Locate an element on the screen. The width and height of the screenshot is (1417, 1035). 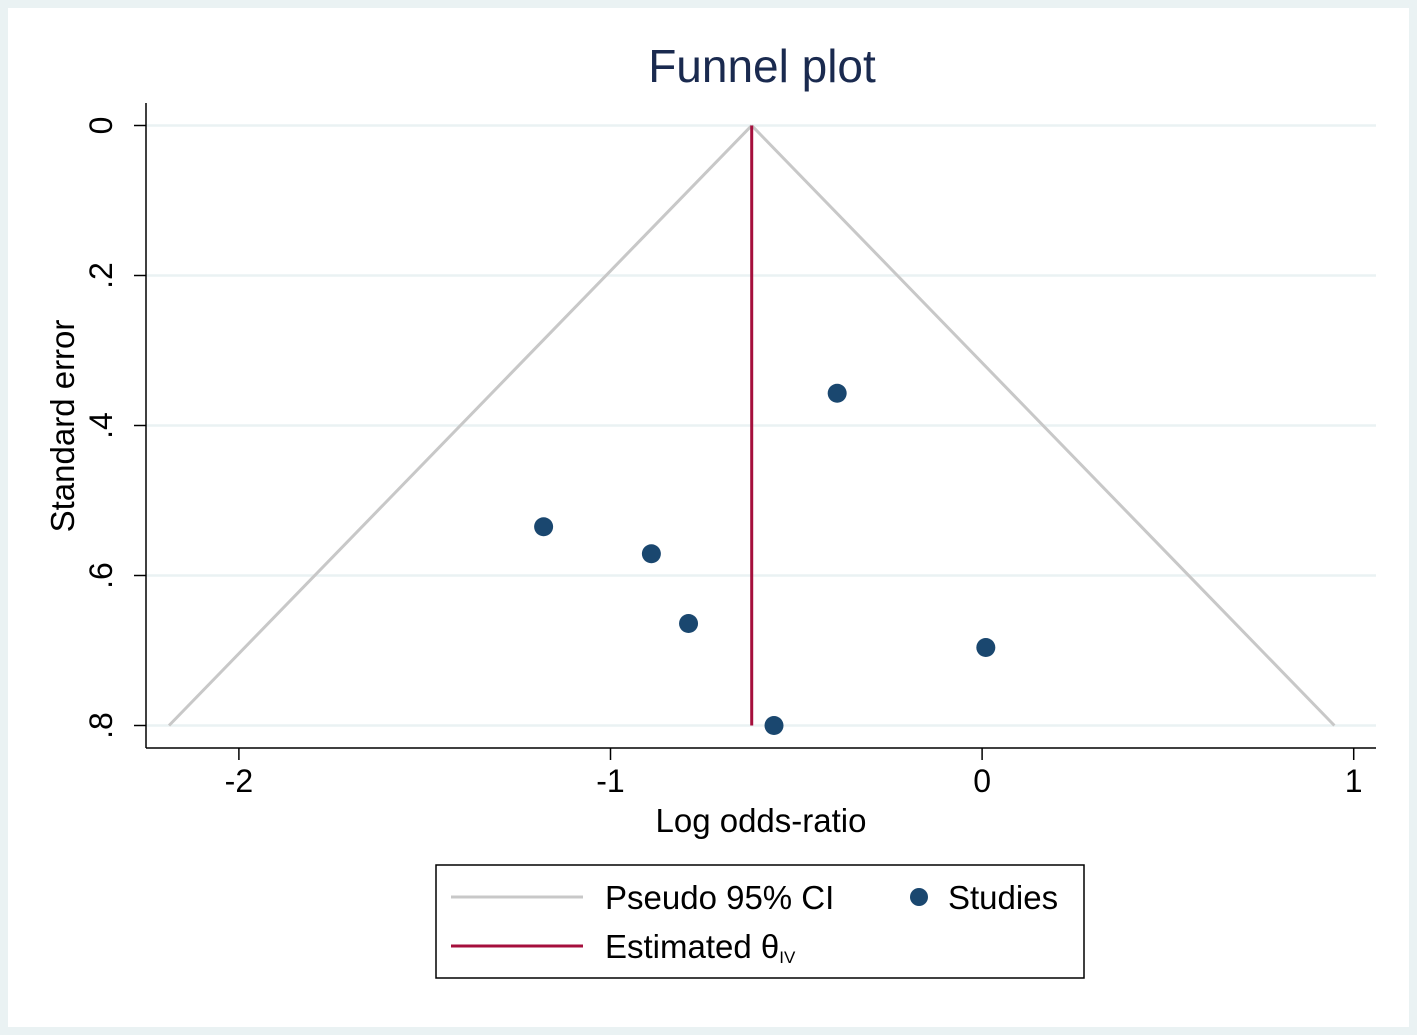
x-axis-label: Log odds-ratio is located at coordinates (761, 820).